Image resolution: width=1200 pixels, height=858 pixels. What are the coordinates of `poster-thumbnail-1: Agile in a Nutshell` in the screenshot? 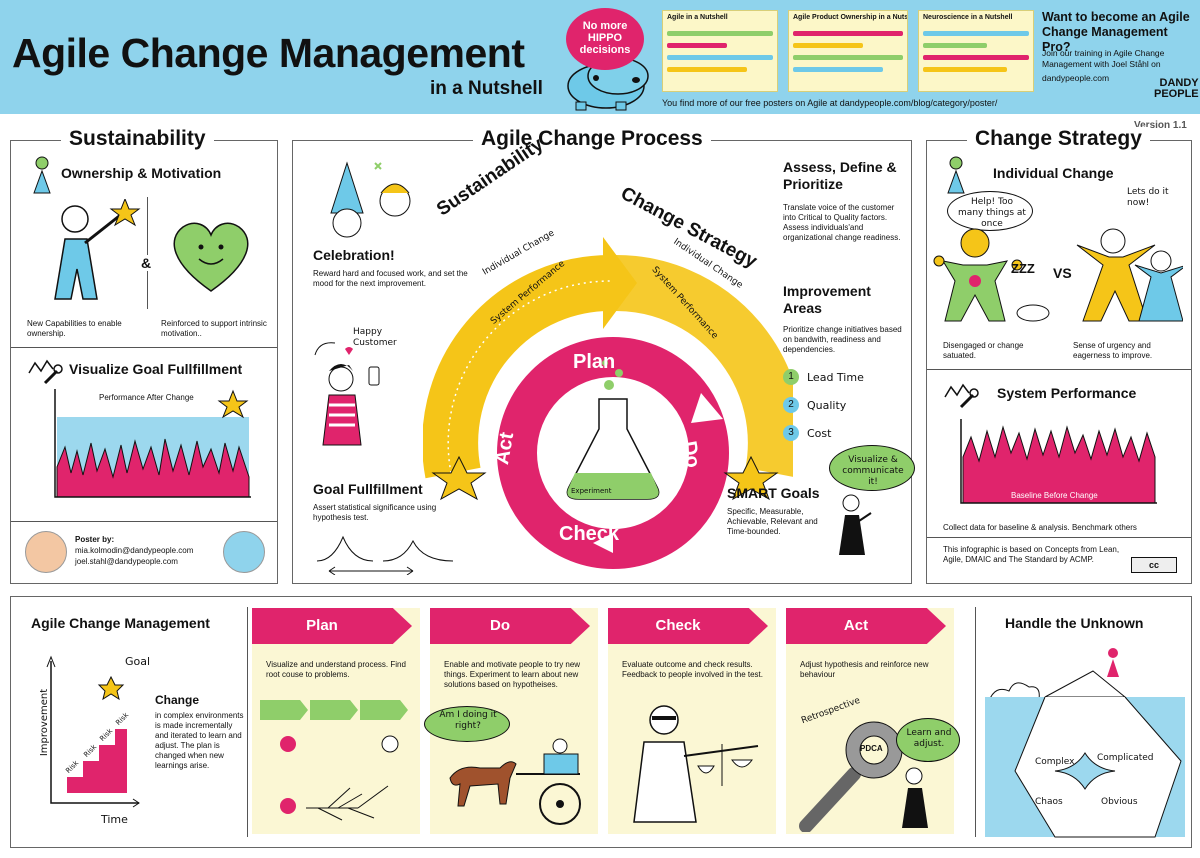 It's located at (720, 51).